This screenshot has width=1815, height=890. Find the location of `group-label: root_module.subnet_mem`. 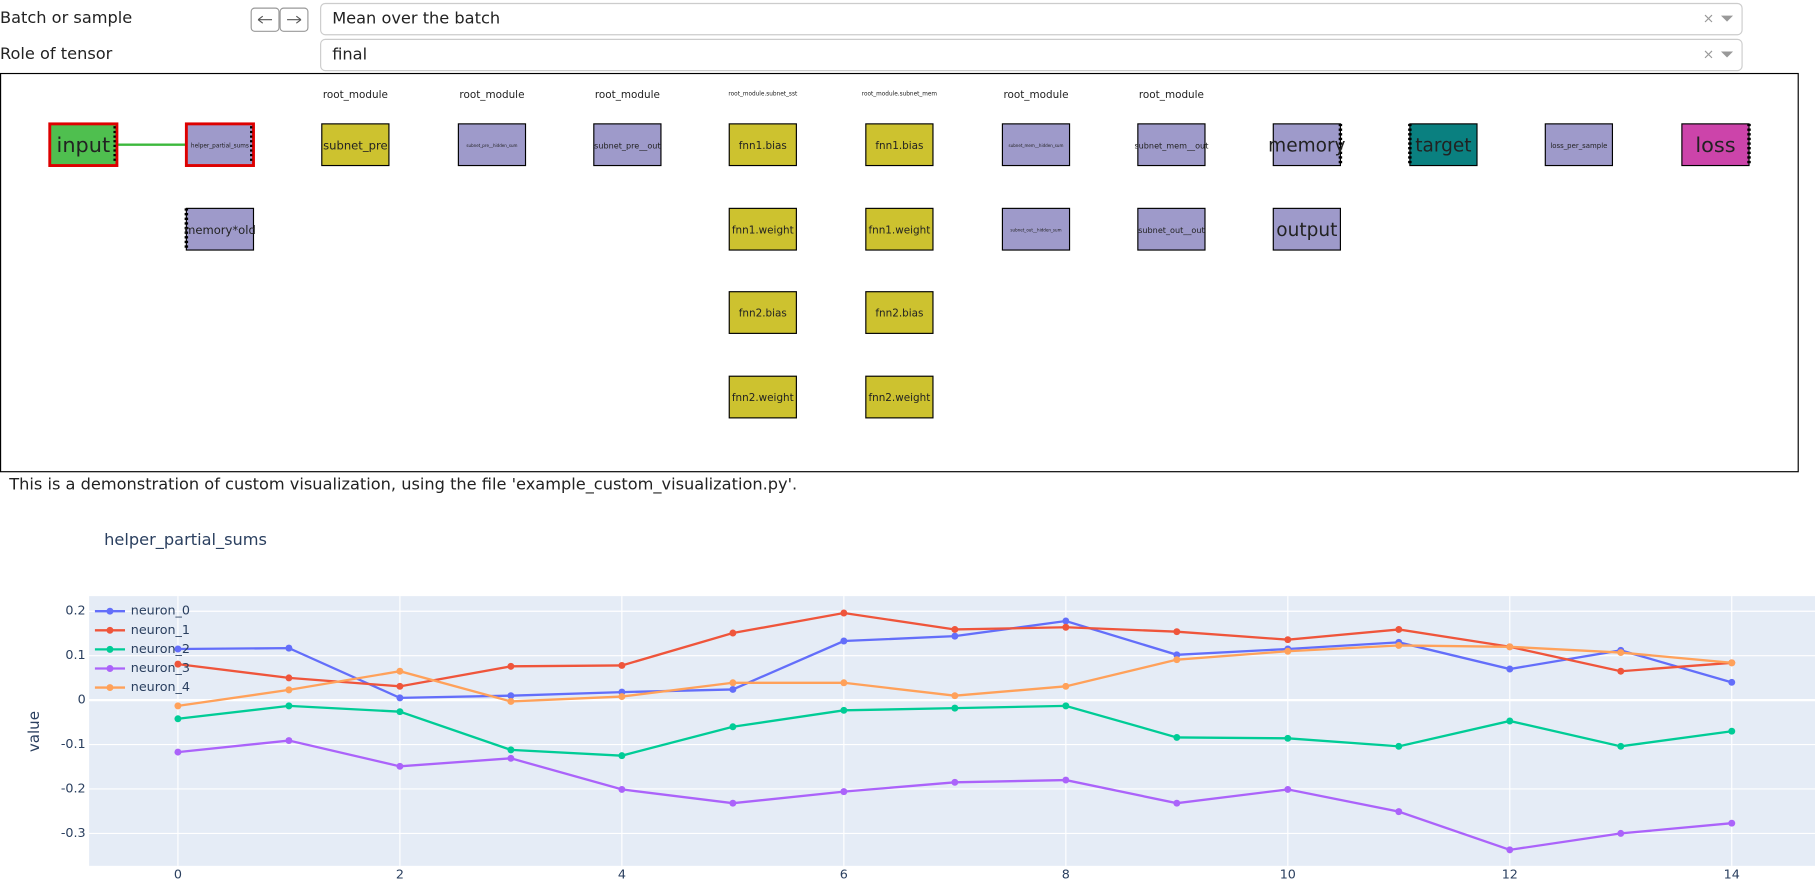

group-label: root_module.subnet_mem is located at coordinates (900, 94).